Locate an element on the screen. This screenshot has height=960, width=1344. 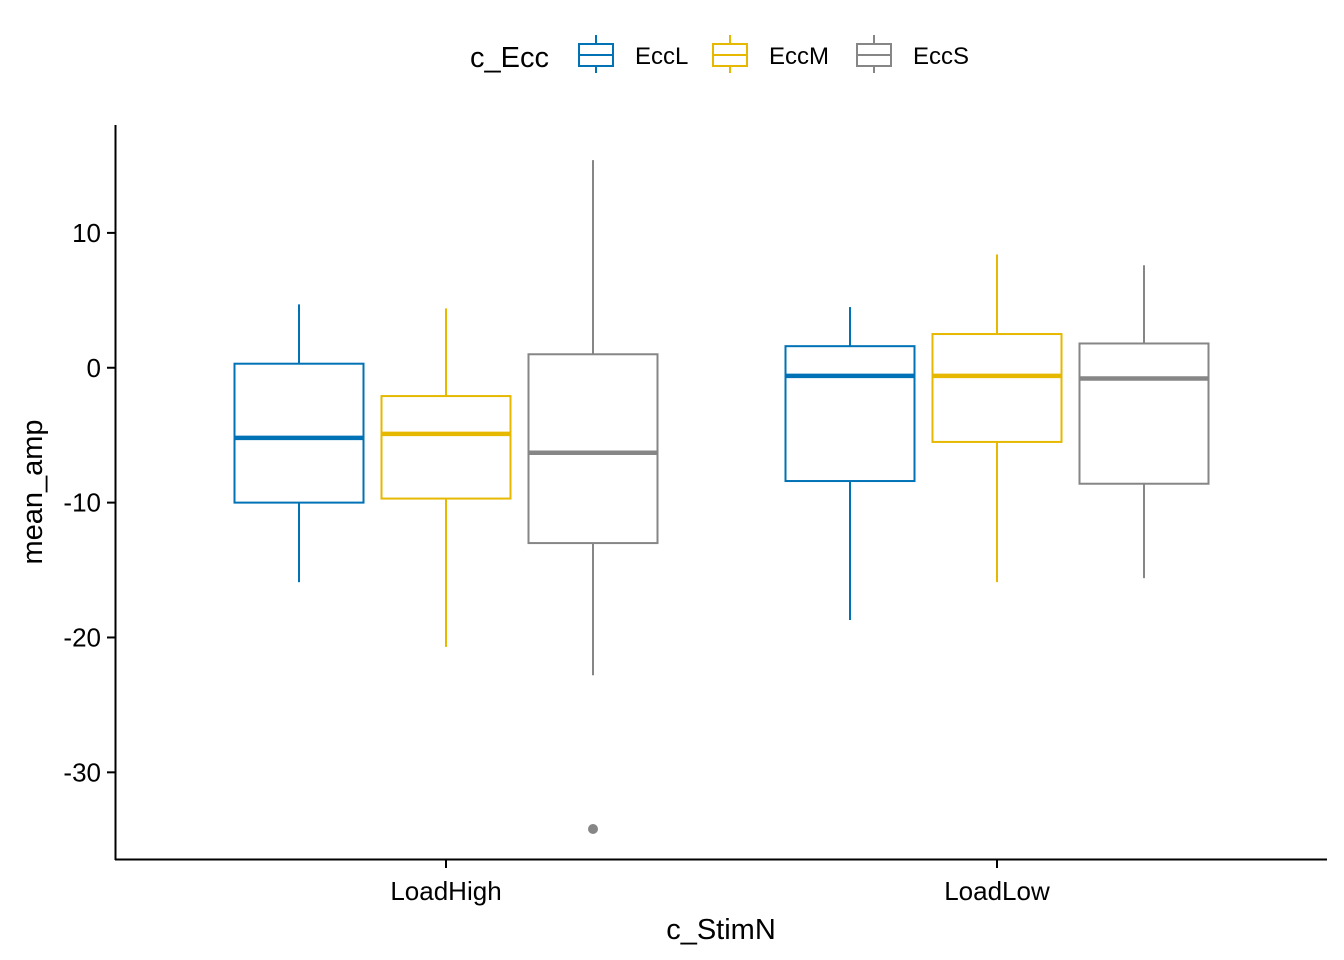
box-EccS-LoadHigh is located at coordinates (593, 497).